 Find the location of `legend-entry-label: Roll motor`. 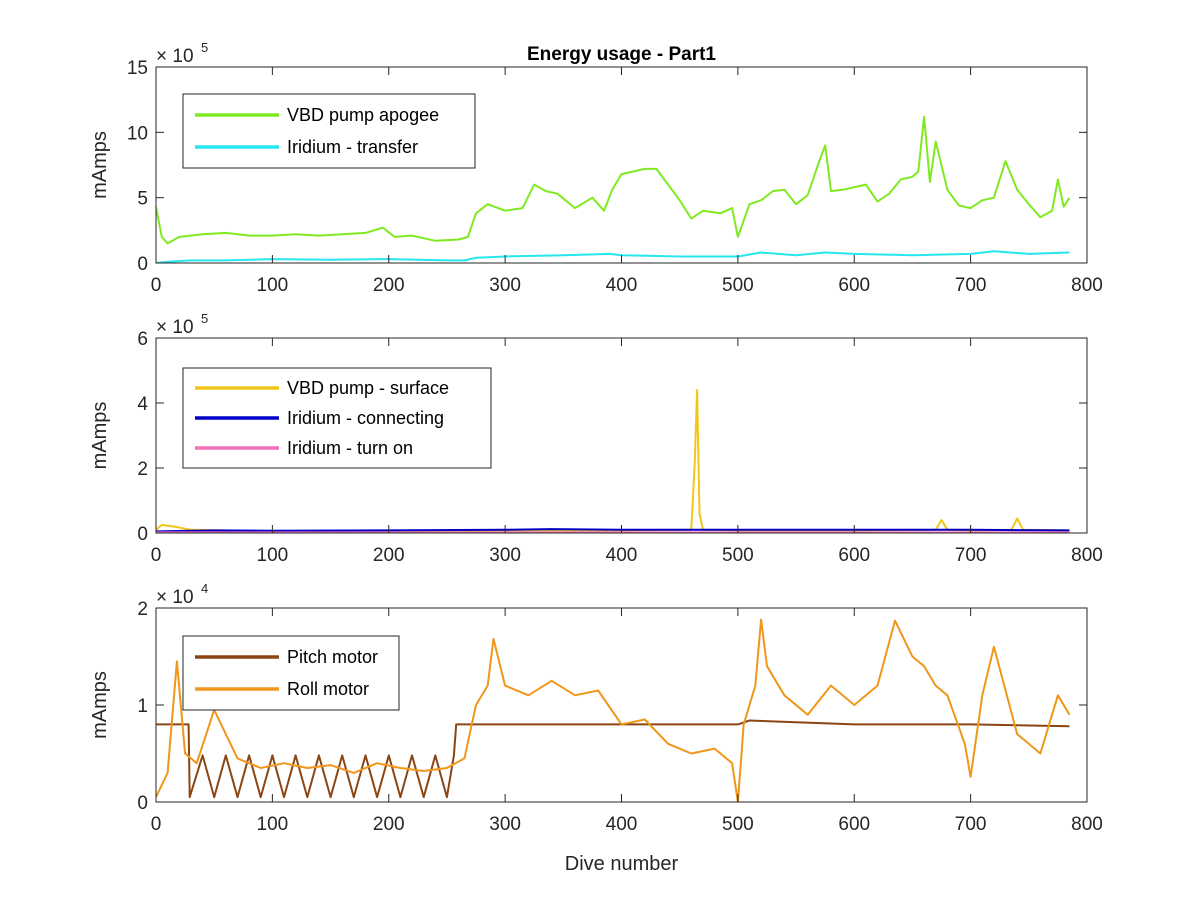

legend-entry-label: Roll motor is located at coordinates (328, 689).